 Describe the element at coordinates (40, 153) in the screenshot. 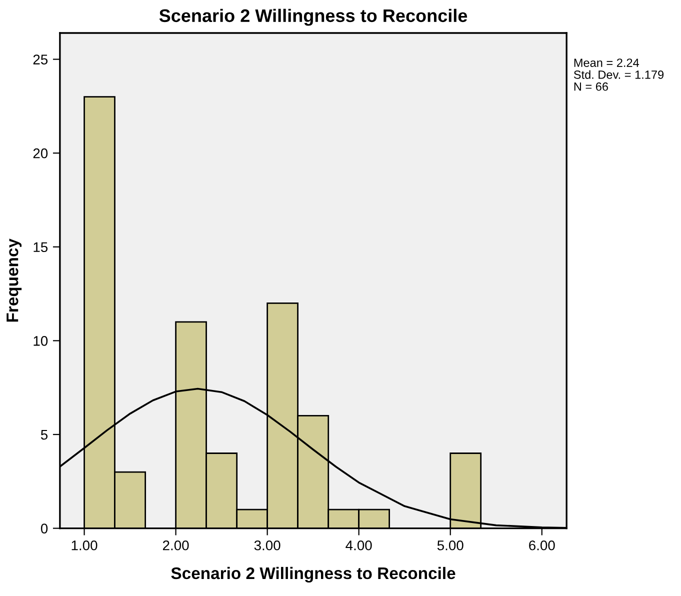

I see `y-tick-label: 20` at that location.